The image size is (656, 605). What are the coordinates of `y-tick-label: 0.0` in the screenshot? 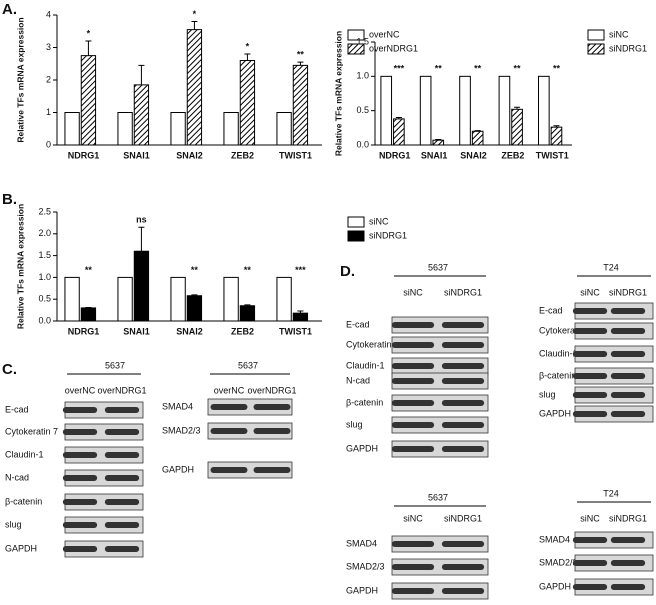 It's located at (44, 320).